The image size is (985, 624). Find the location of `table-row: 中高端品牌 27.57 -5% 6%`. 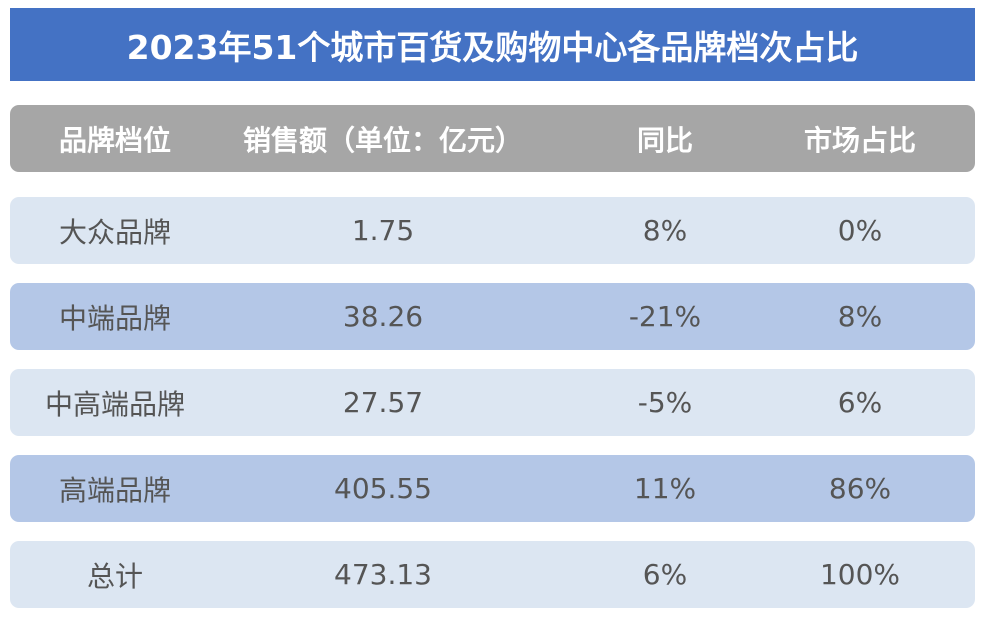

table-row: 中高端品牌 27.57 -5% 6% is located at coordinates (492, 402).